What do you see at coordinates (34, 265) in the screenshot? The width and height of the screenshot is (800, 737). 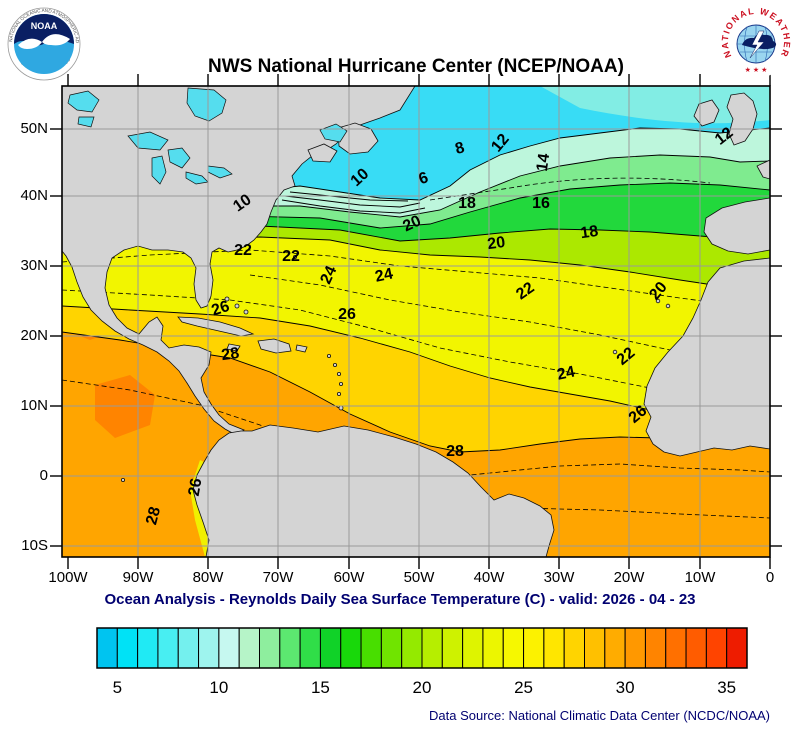 I see `lat-tick-label: 30N` at bounding box center [34, 265].